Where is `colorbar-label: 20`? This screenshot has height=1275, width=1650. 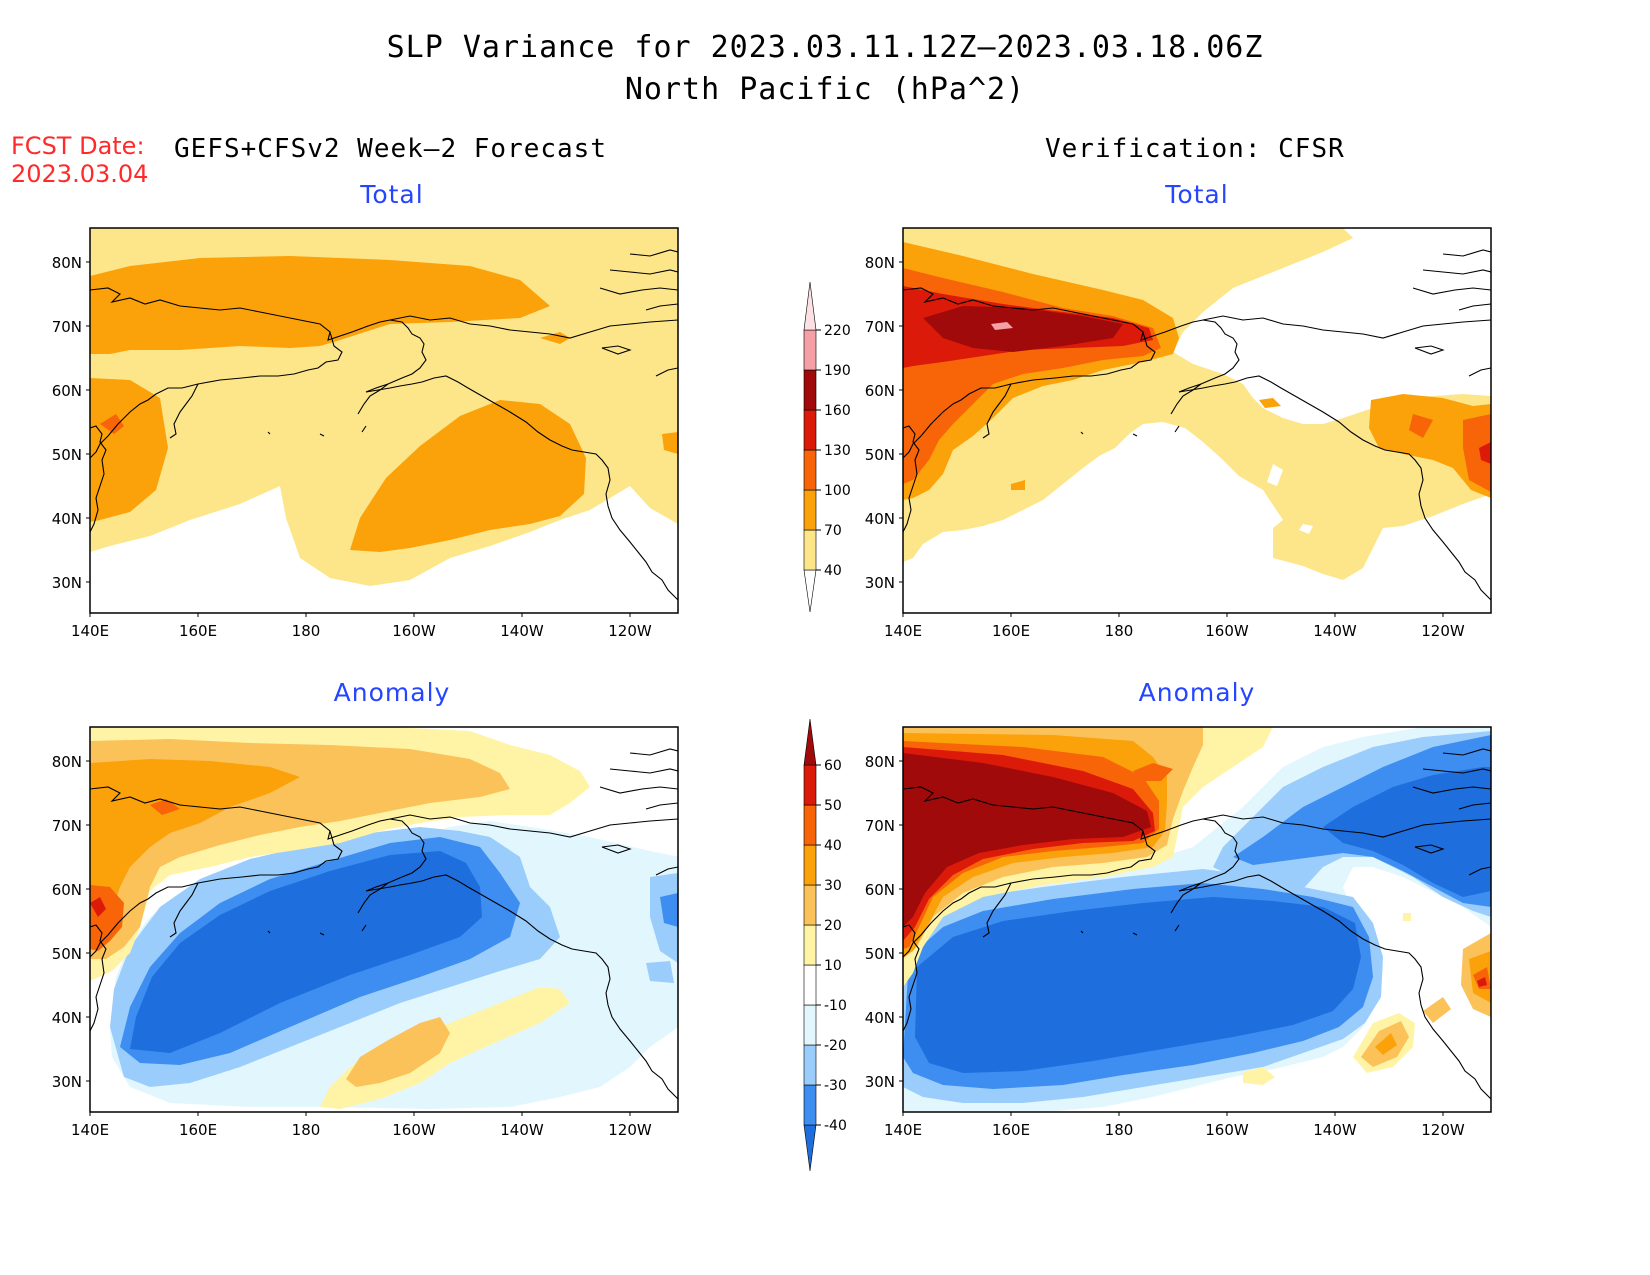 colorbar-label: 20 is located at coordinates (833, 926).